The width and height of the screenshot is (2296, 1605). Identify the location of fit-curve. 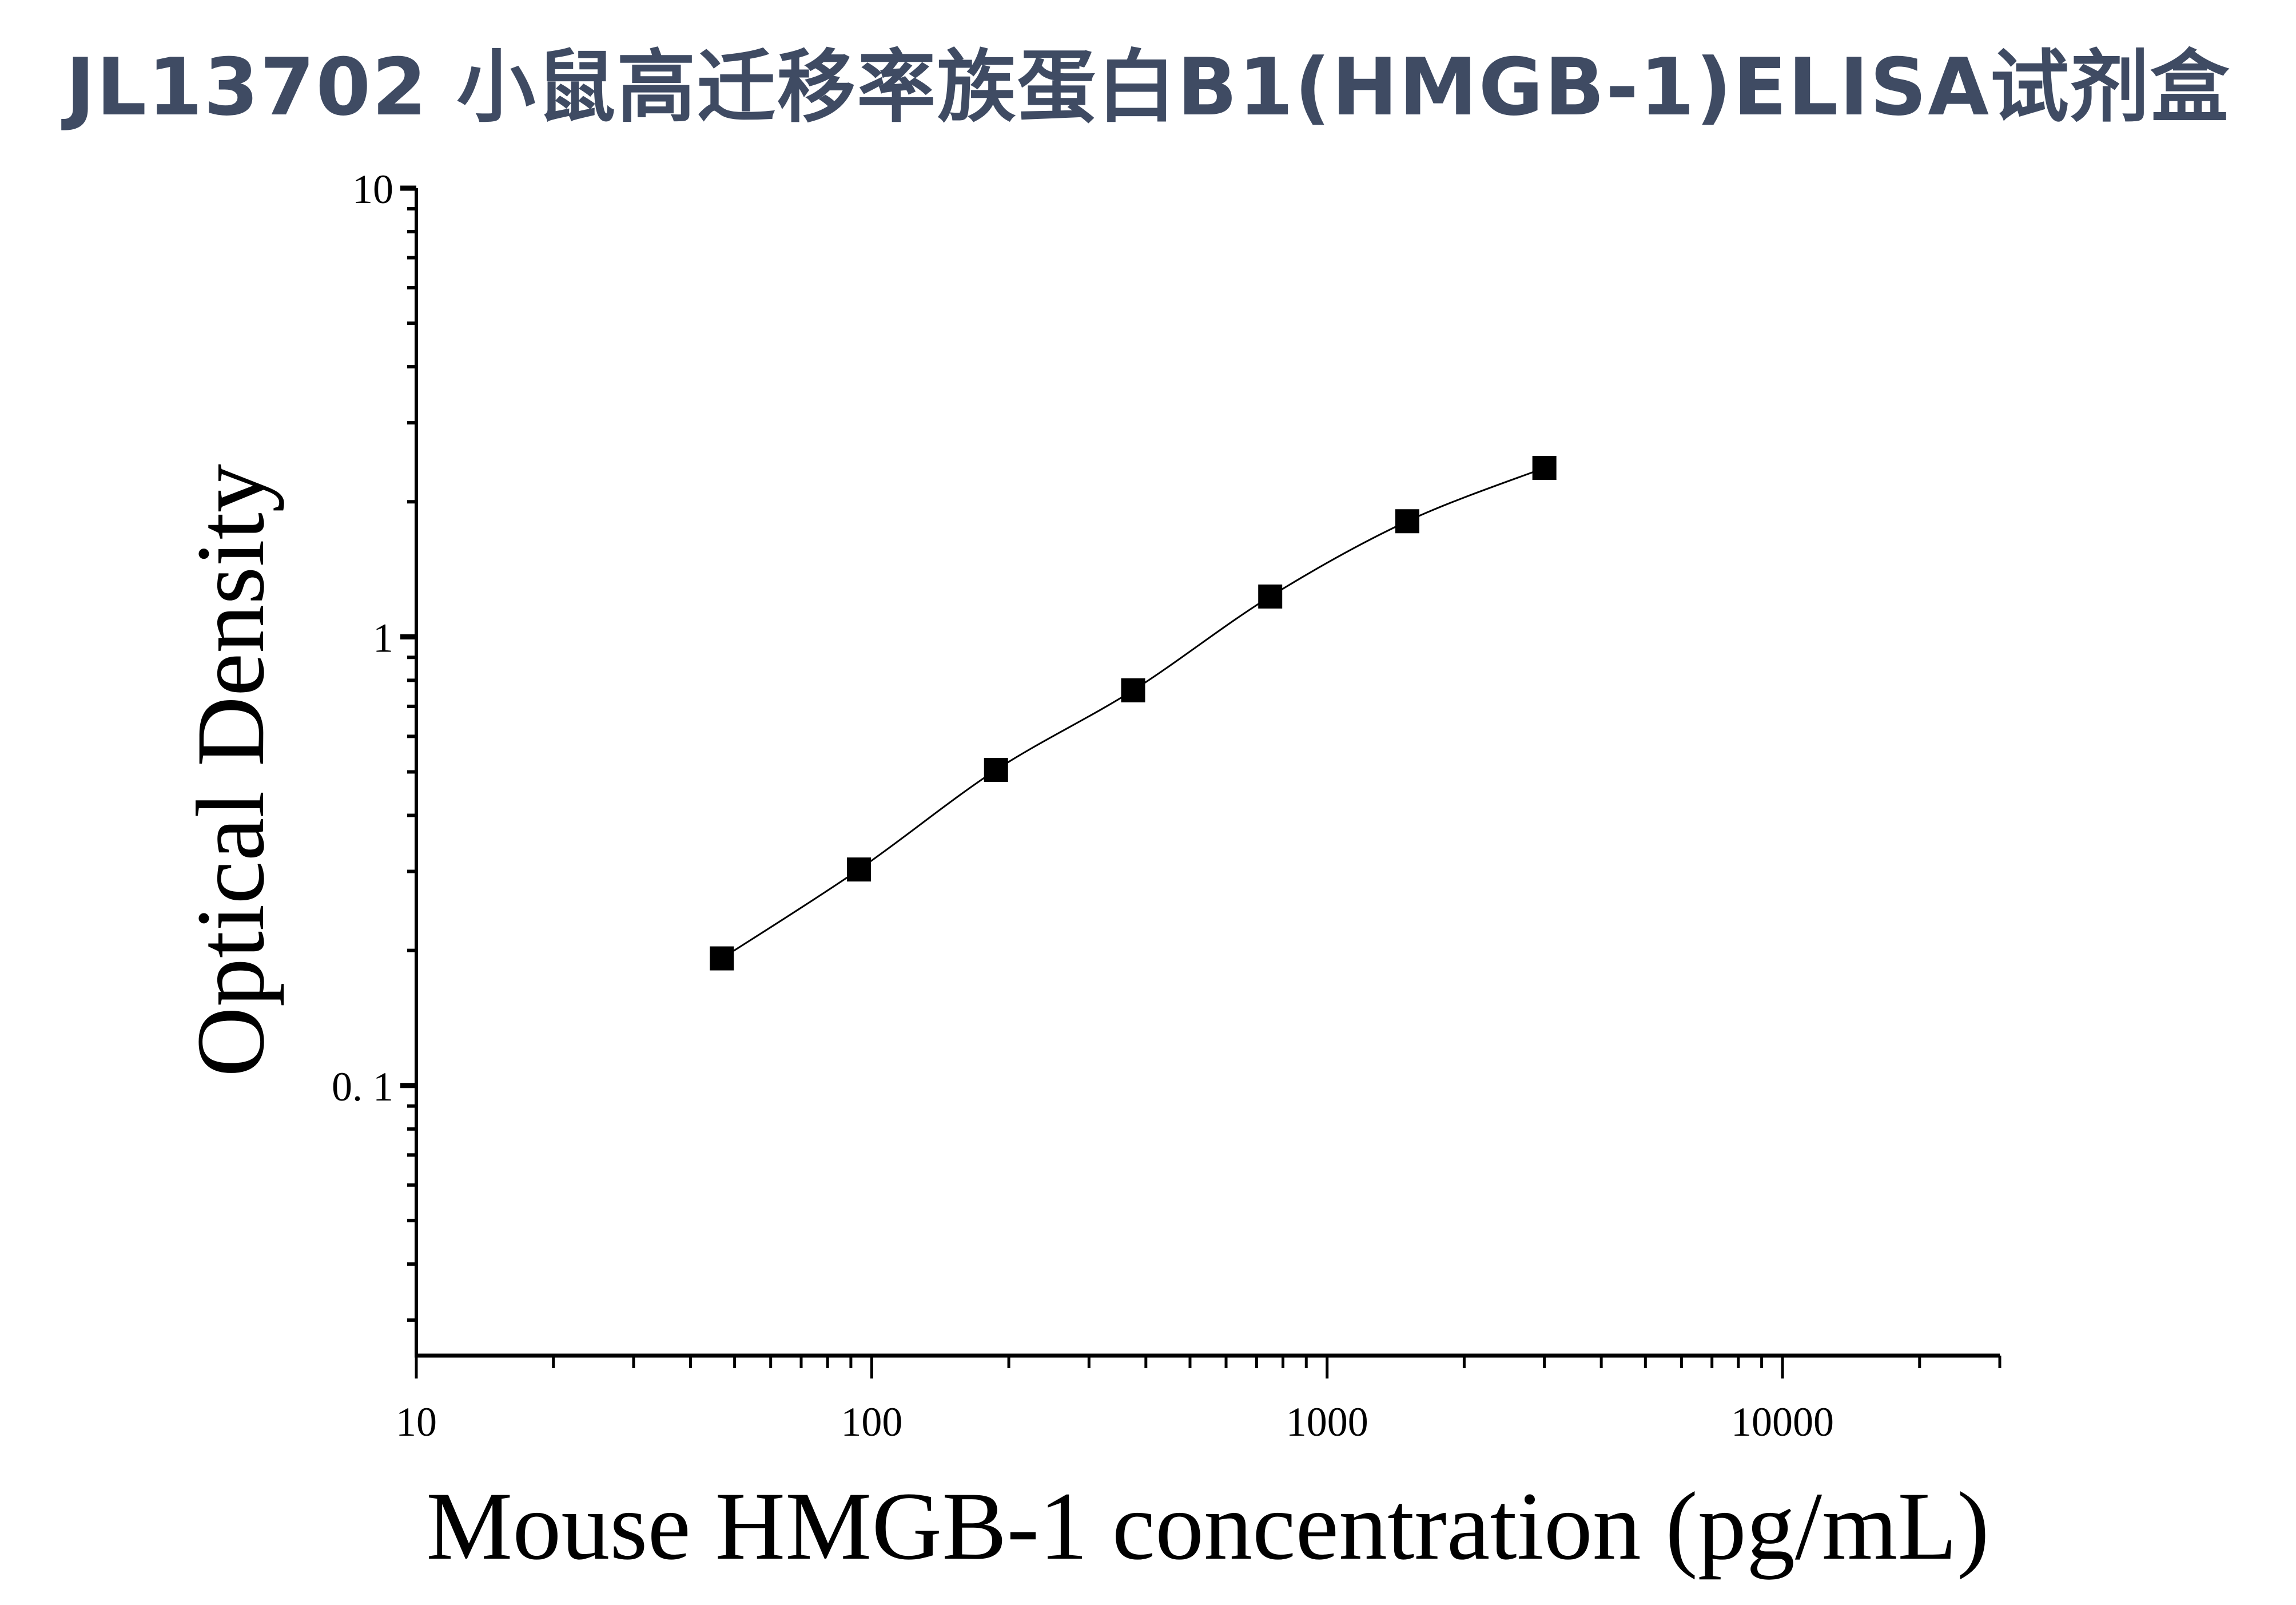
(1133, 713).